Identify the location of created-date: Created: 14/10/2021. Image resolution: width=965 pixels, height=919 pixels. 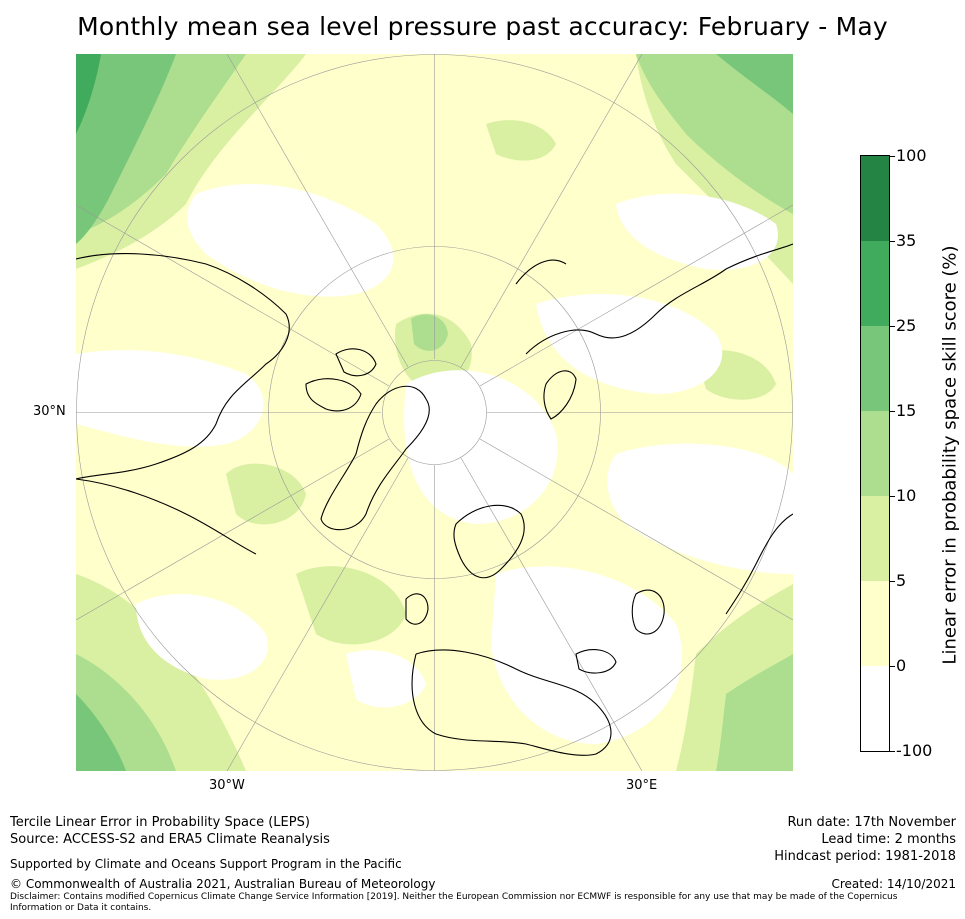
(893, 884).